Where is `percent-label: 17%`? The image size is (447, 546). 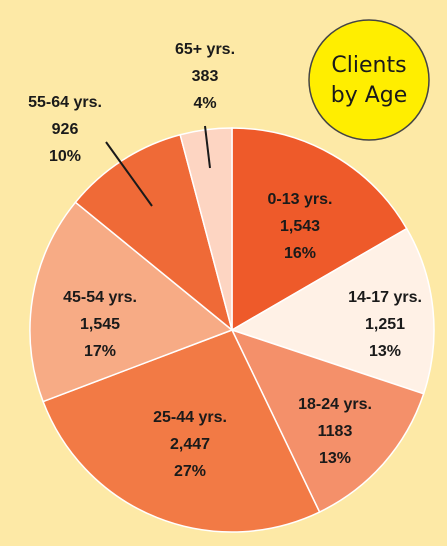 percent-label: 17% is located at coordinates (100, 351).